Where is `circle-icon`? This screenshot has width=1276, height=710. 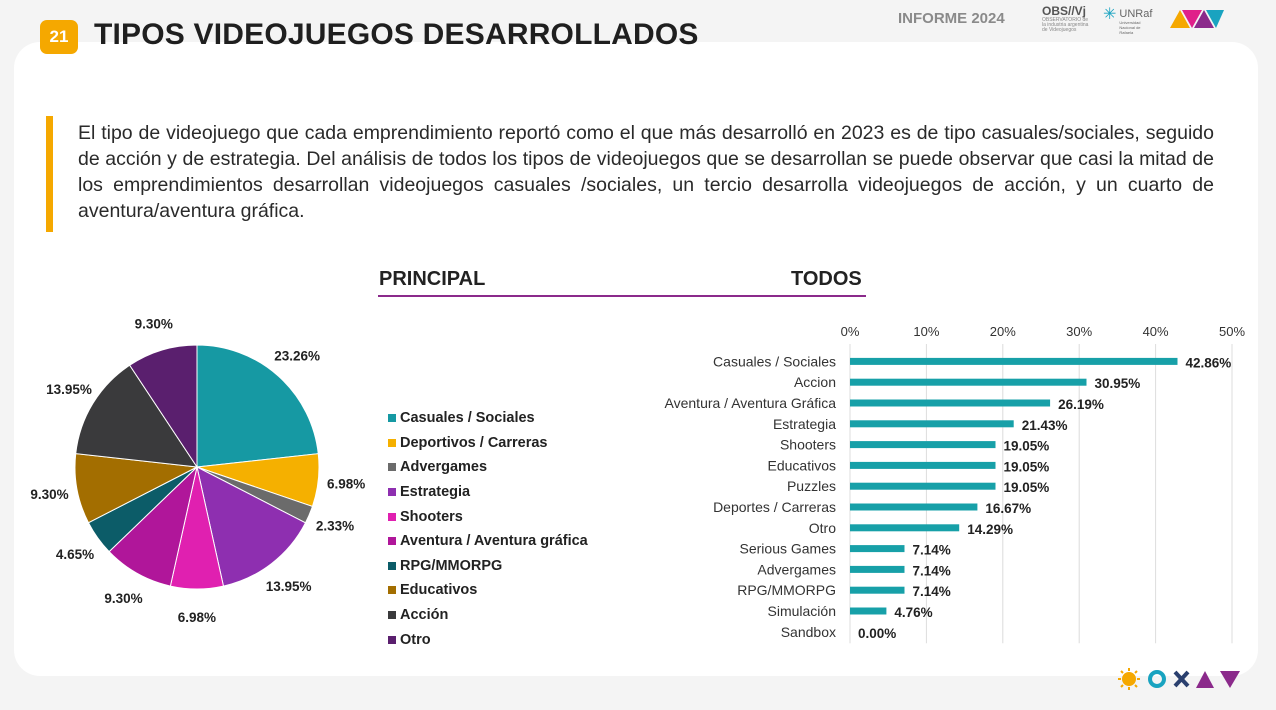
circle-icon is located at coordinates (1157, 679).